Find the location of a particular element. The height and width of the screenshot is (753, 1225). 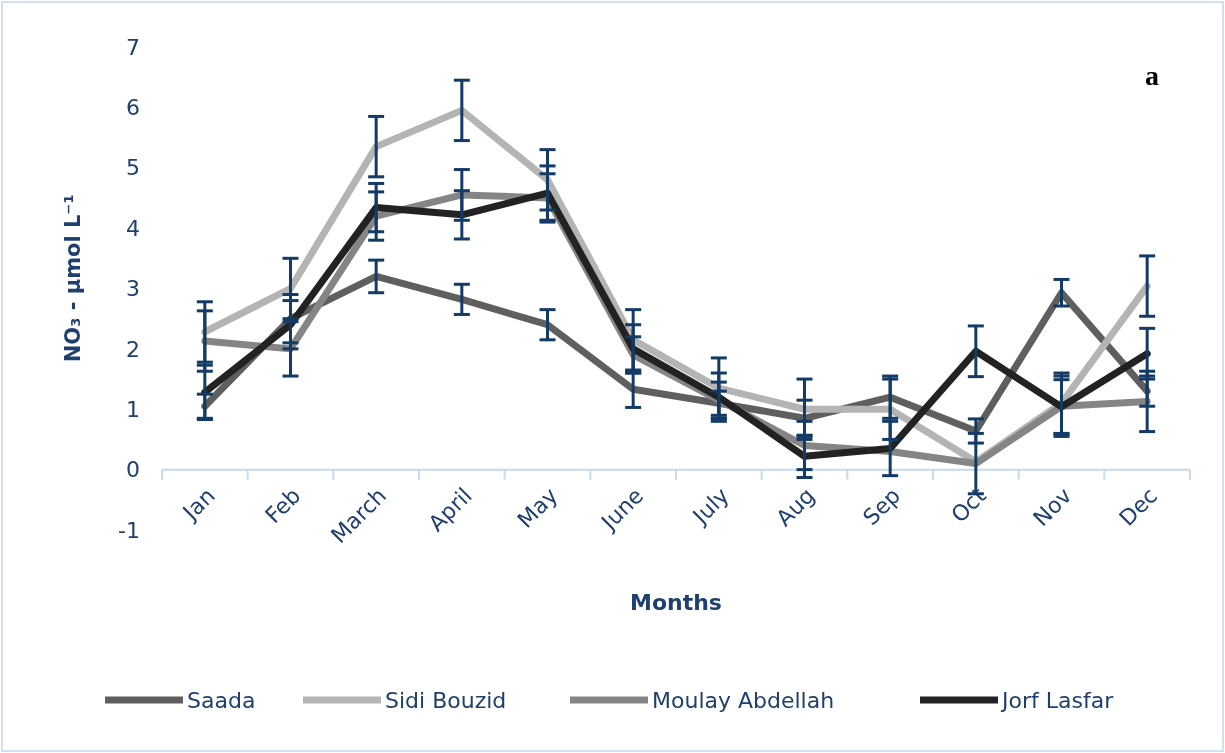

y-tick-label: 0 is located at coordinates (133, 470).